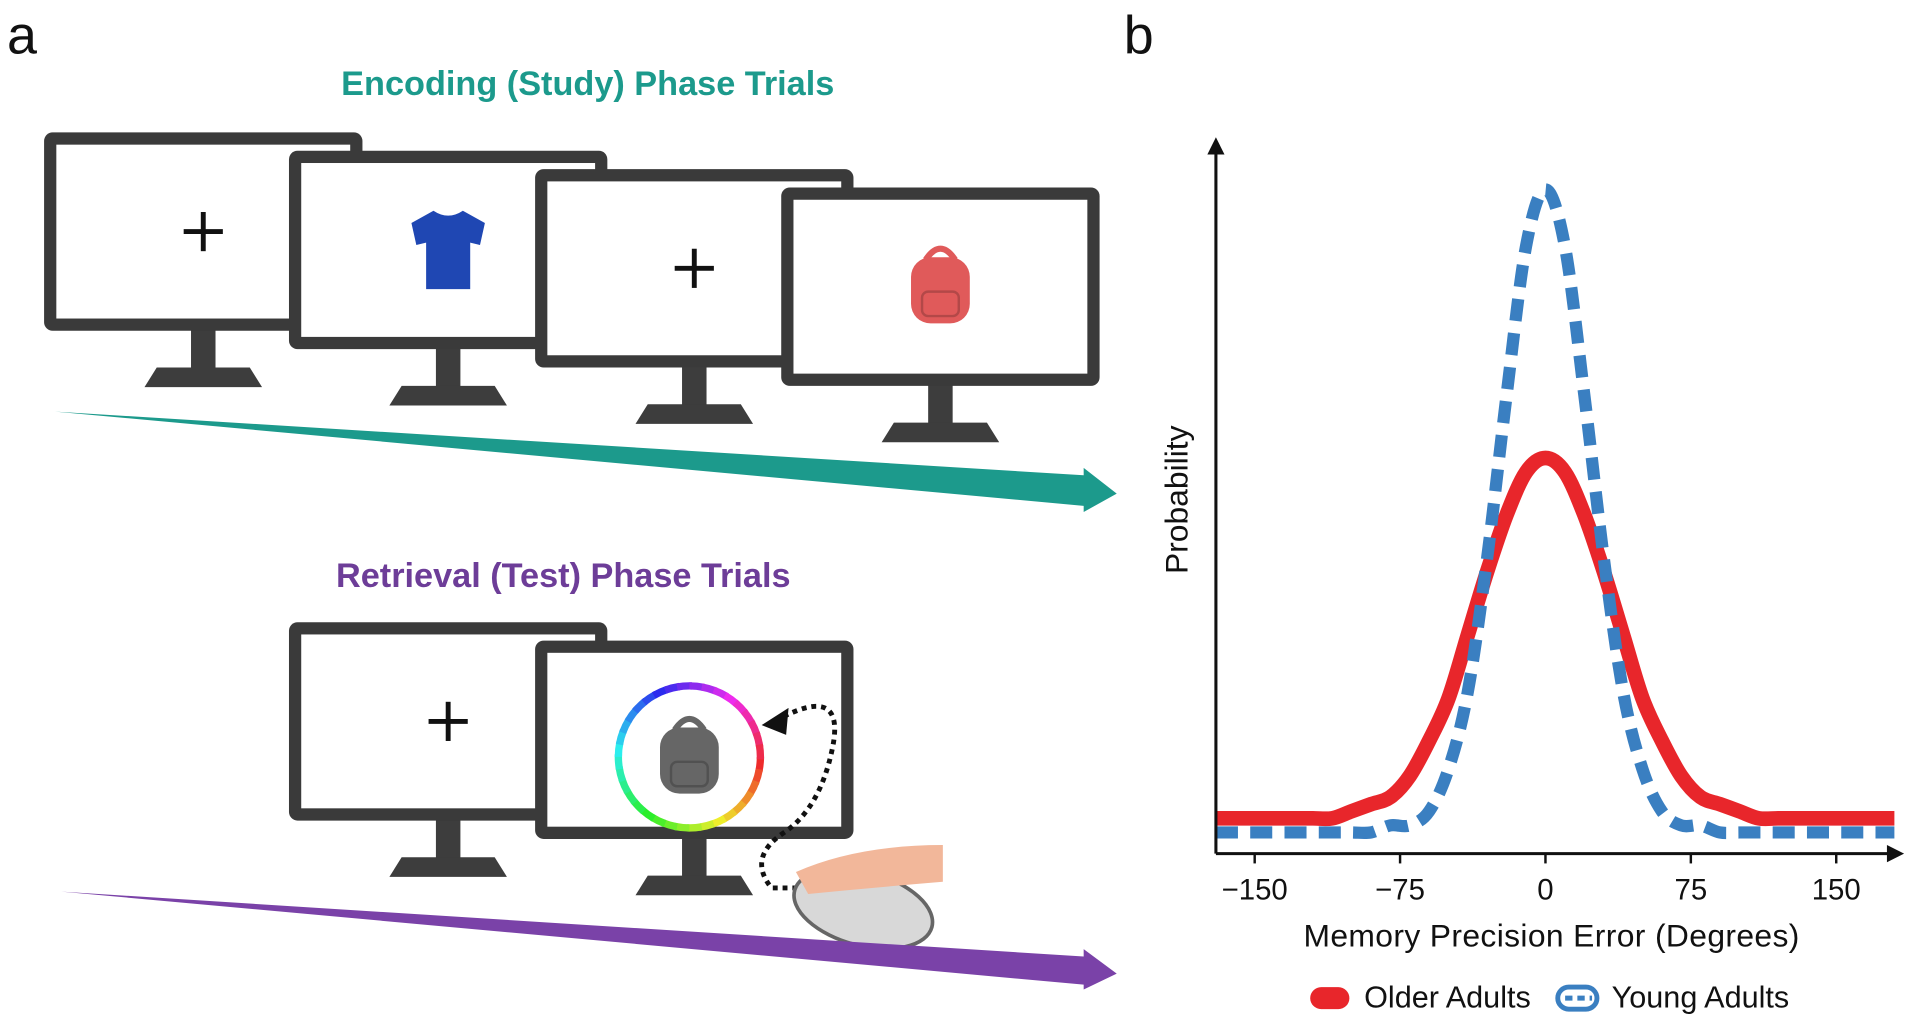 Image resolution: width=1920 pixels, height=1024 pixels. I want to click on x-tick-label: 150, so click(1836, 889).